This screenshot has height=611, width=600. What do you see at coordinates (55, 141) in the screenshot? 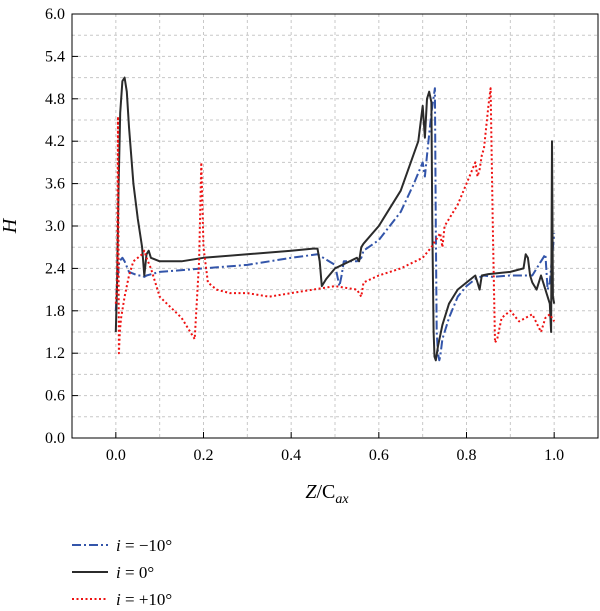
I see `y-tick-label: 4.2` at bounding box center [55, 141].